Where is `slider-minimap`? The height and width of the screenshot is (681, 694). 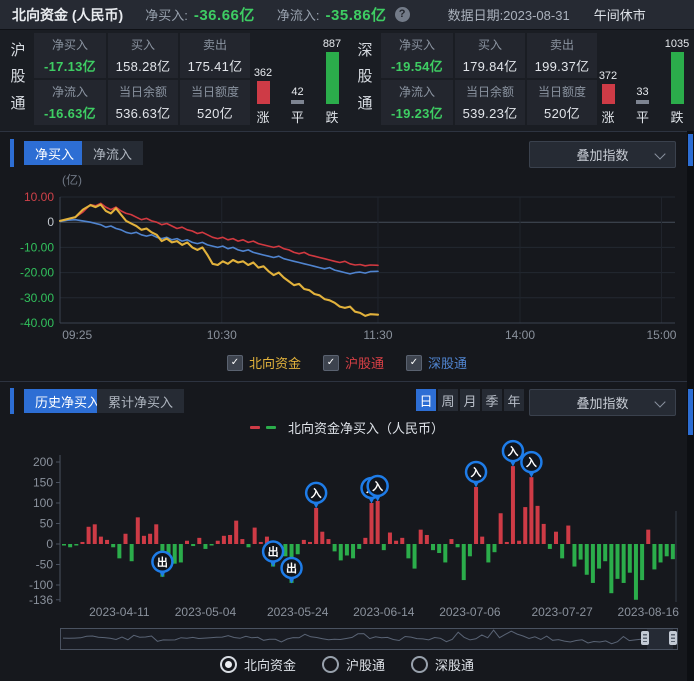
slider-minimap is located at coordinates (355, 637).